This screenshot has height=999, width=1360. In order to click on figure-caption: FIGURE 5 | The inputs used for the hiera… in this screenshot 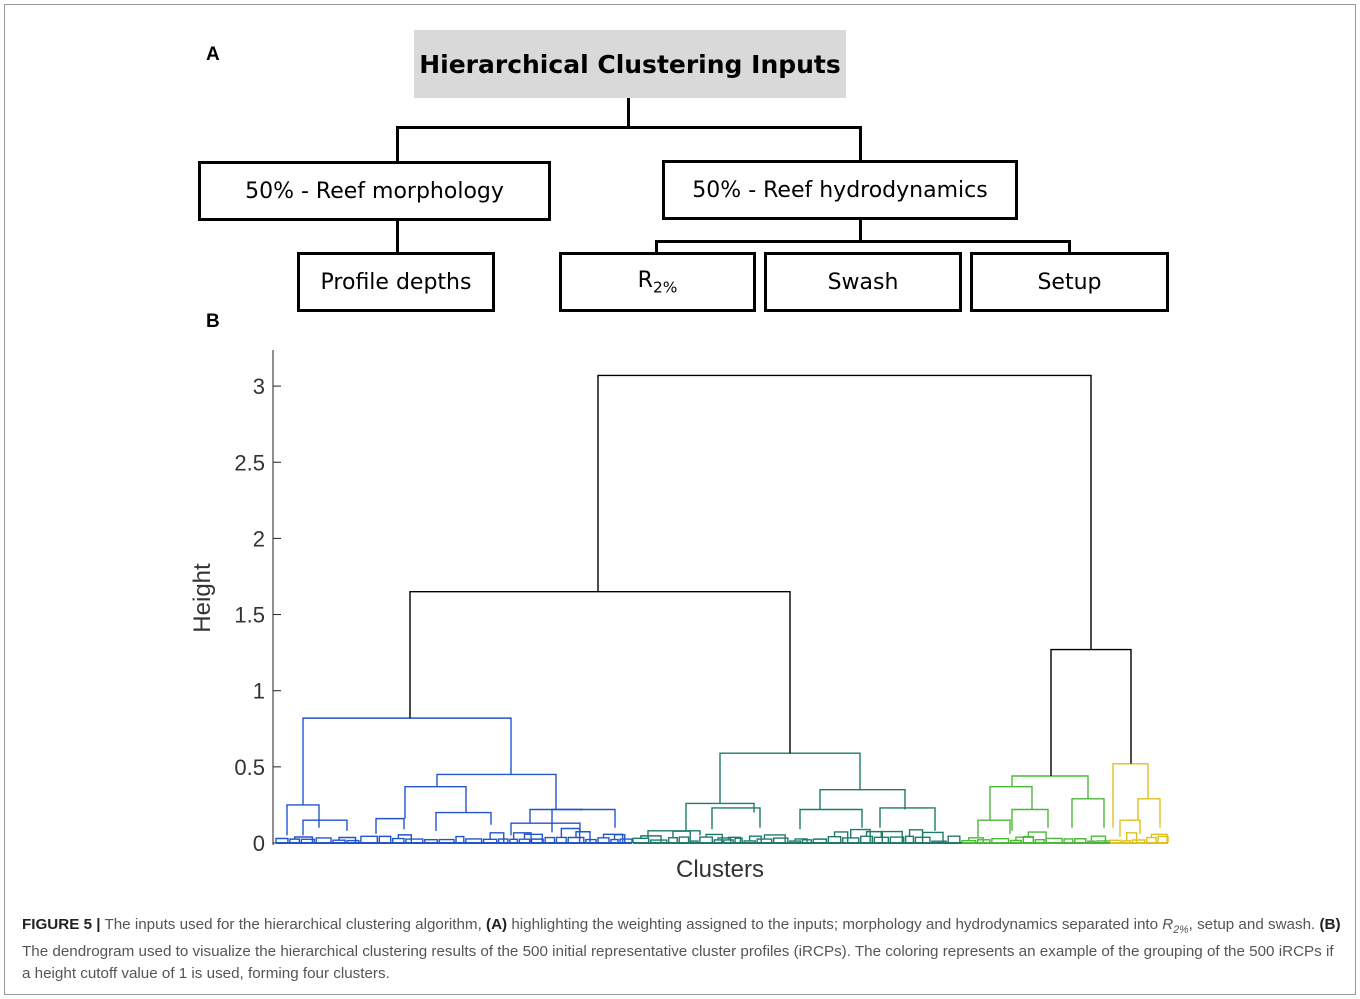, I will do `click(681, 949)`.